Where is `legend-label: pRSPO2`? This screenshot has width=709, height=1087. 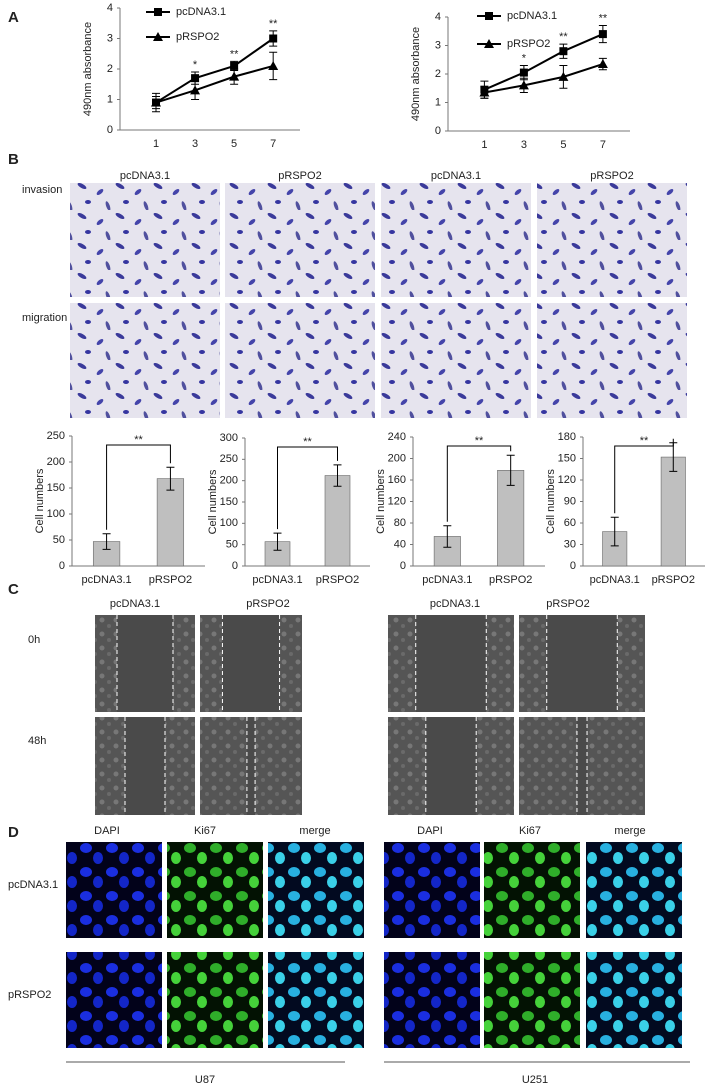 legend-label: pRSPO2 is located at coordinates (197, 37).